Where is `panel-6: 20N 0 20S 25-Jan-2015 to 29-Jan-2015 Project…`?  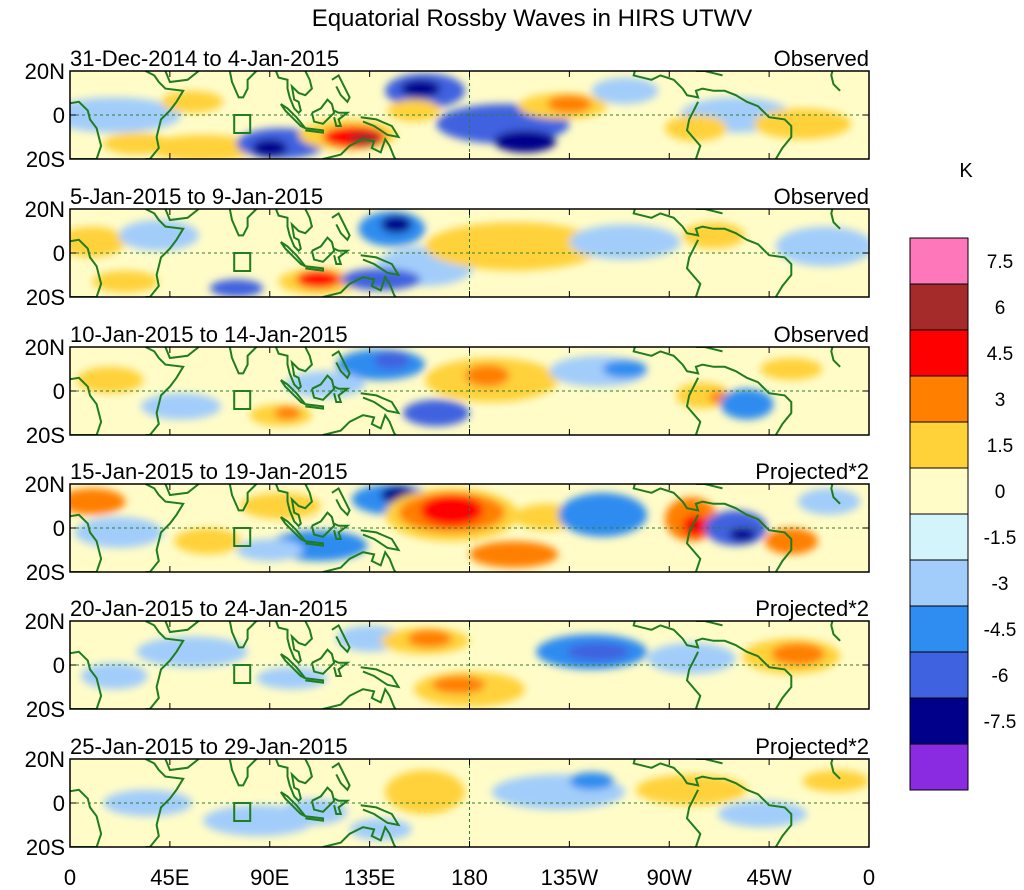 panel-6: 20N 0 20S 25-Jan-2015 to 29-Jan-2015 Project… is located at coordinates (447, 797).